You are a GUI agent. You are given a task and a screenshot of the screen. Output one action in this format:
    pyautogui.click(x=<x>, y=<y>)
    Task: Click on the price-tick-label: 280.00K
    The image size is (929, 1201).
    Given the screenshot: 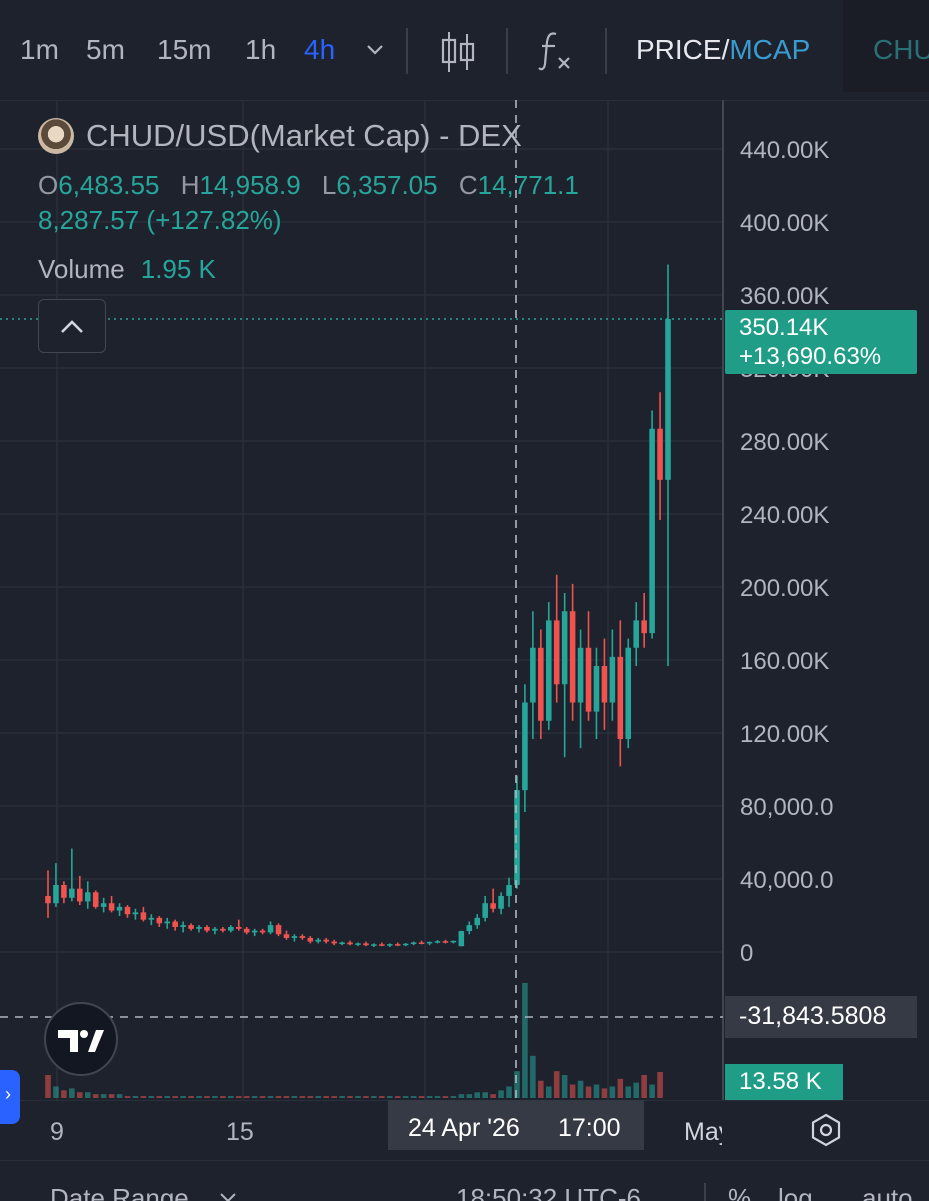 What is the action you would take?
    pyautogui.click(x=784, y=442)
    